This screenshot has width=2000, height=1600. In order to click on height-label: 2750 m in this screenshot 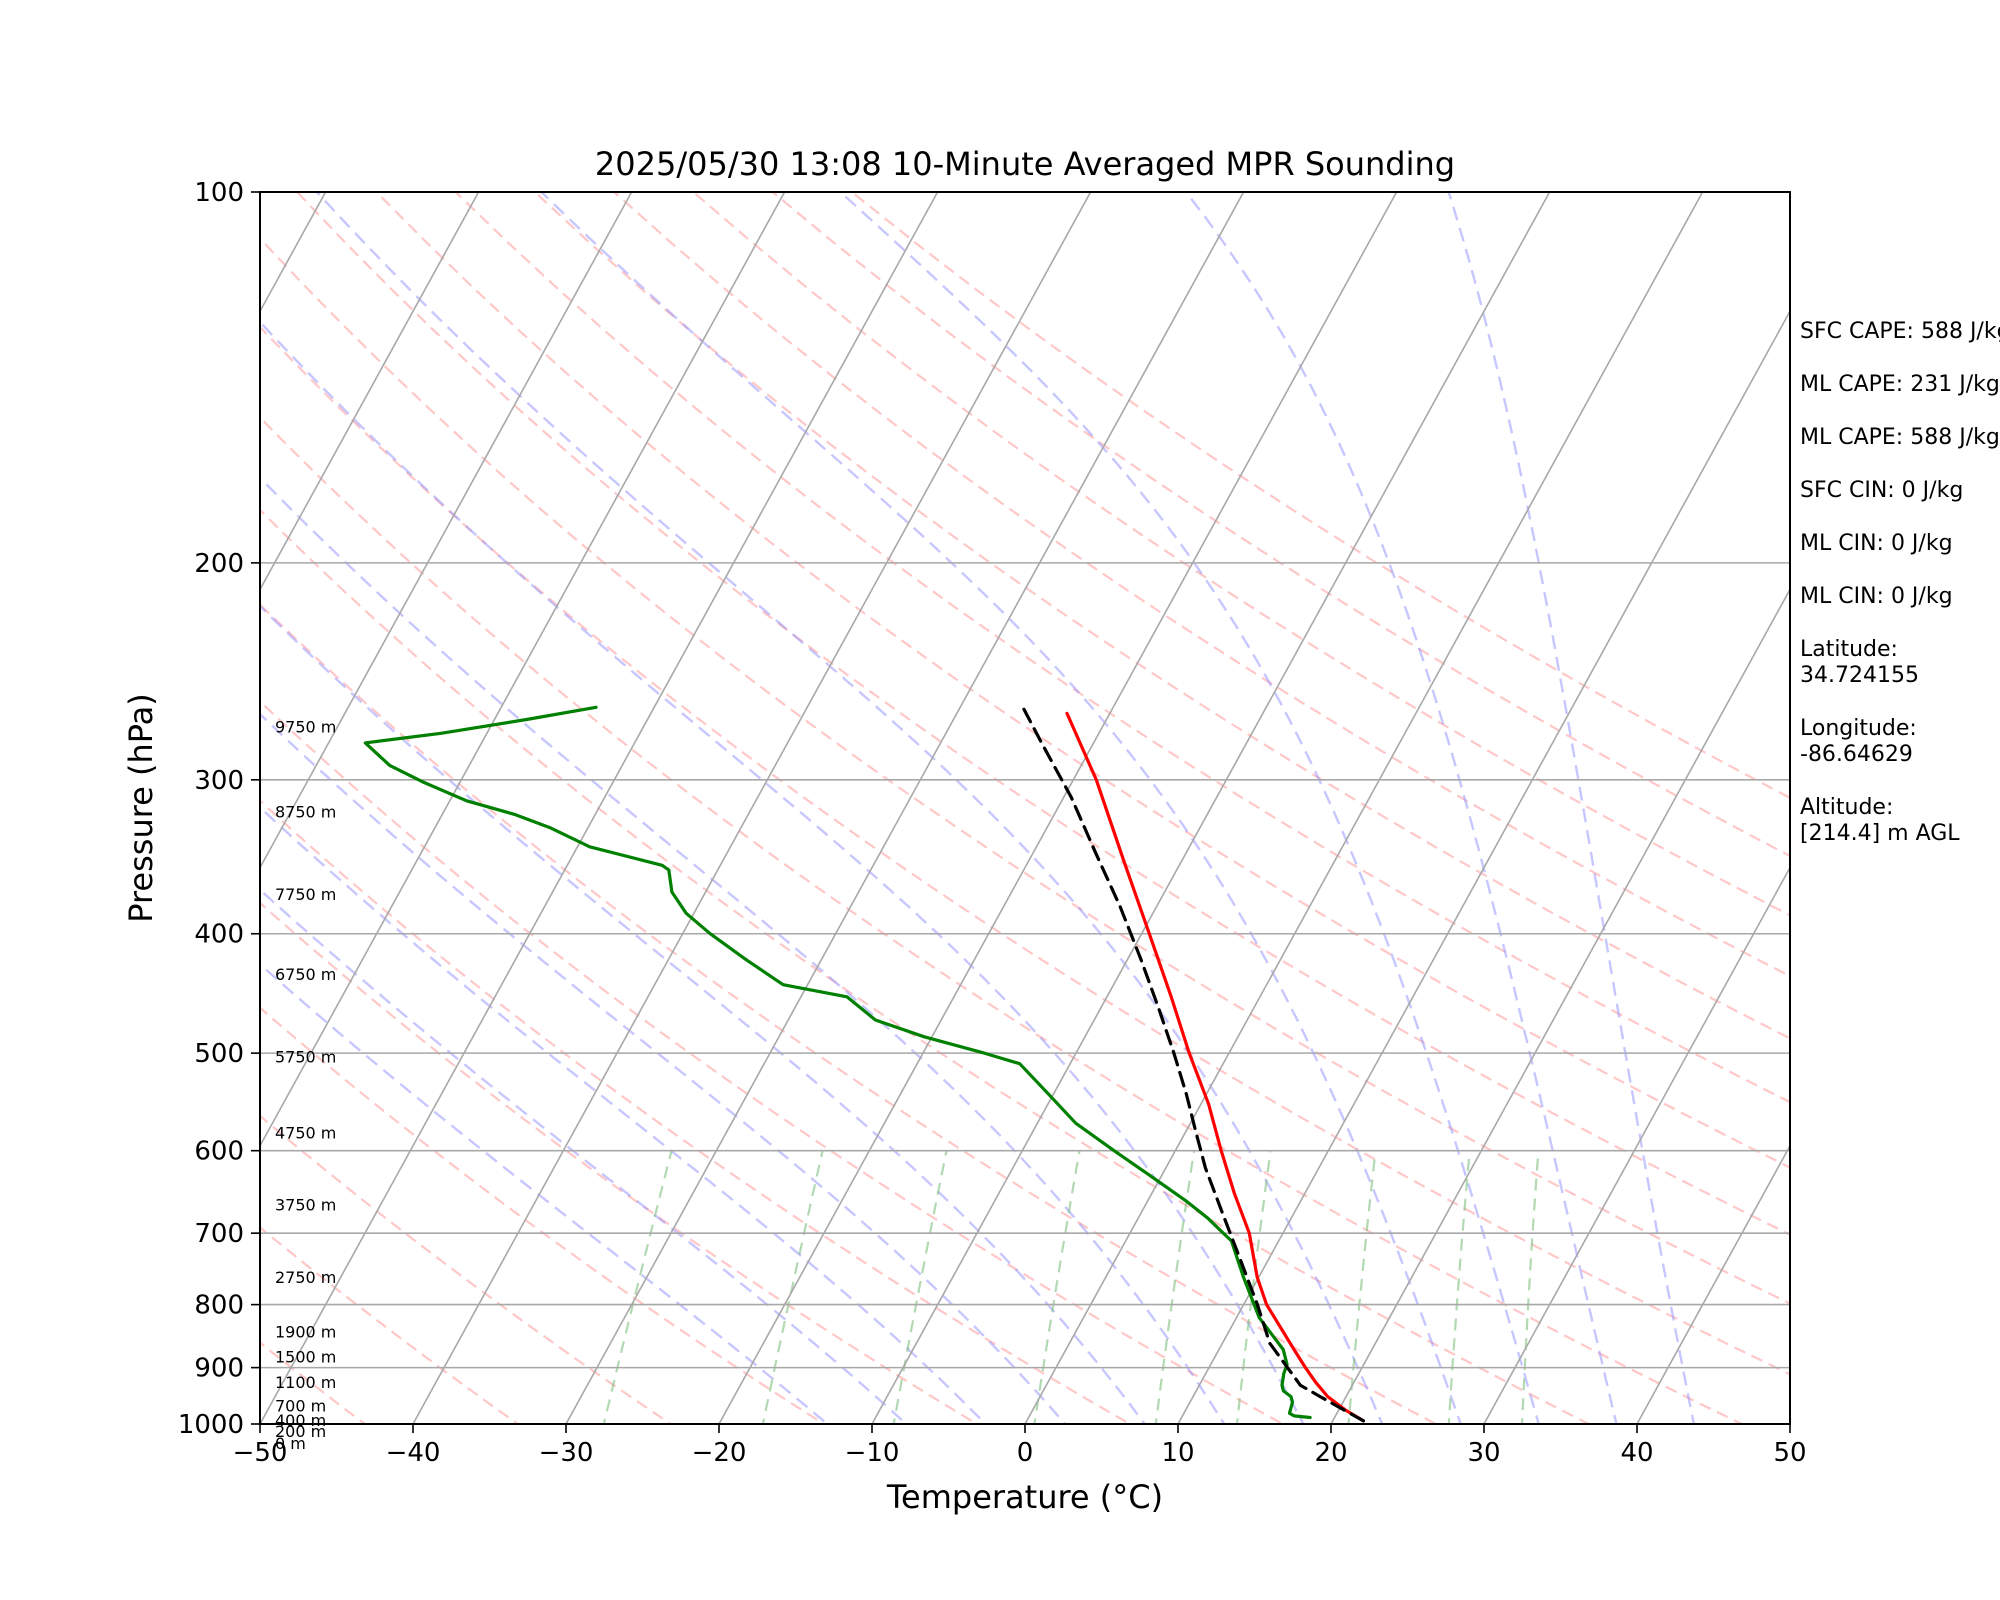, I will do `click(305, 1277)`.